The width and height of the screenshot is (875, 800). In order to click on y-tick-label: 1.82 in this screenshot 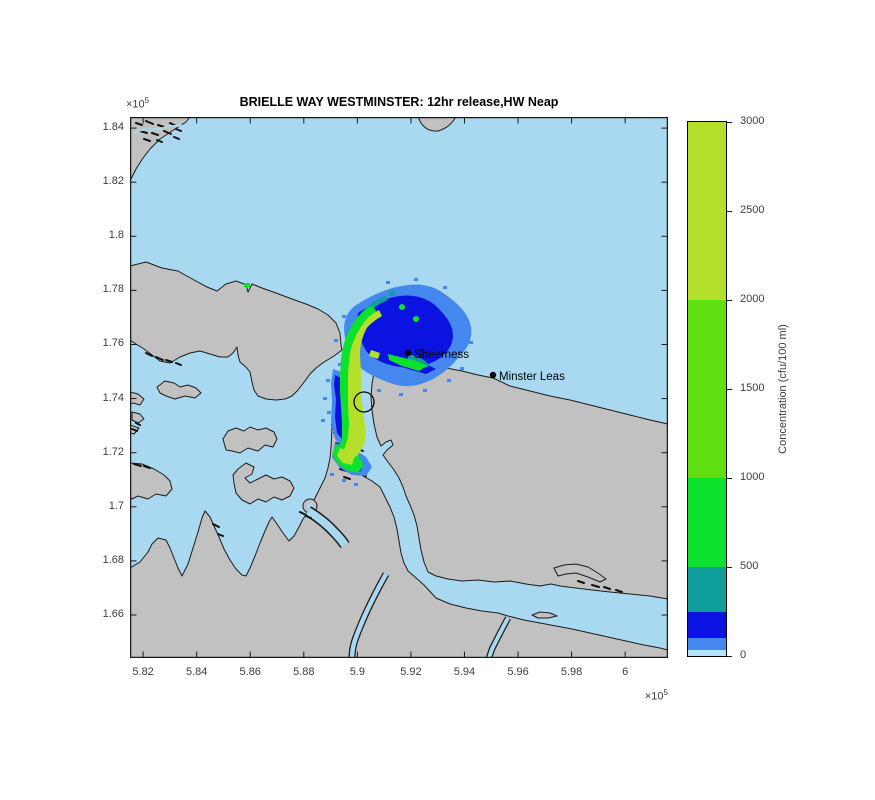, I will do `click(113, 181)`.